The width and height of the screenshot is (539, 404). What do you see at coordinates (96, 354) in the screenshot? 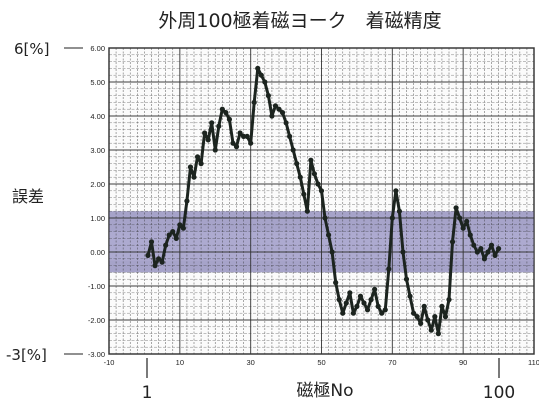
I see `y-tick-label: -3.00` at bounding box center [96, 354].